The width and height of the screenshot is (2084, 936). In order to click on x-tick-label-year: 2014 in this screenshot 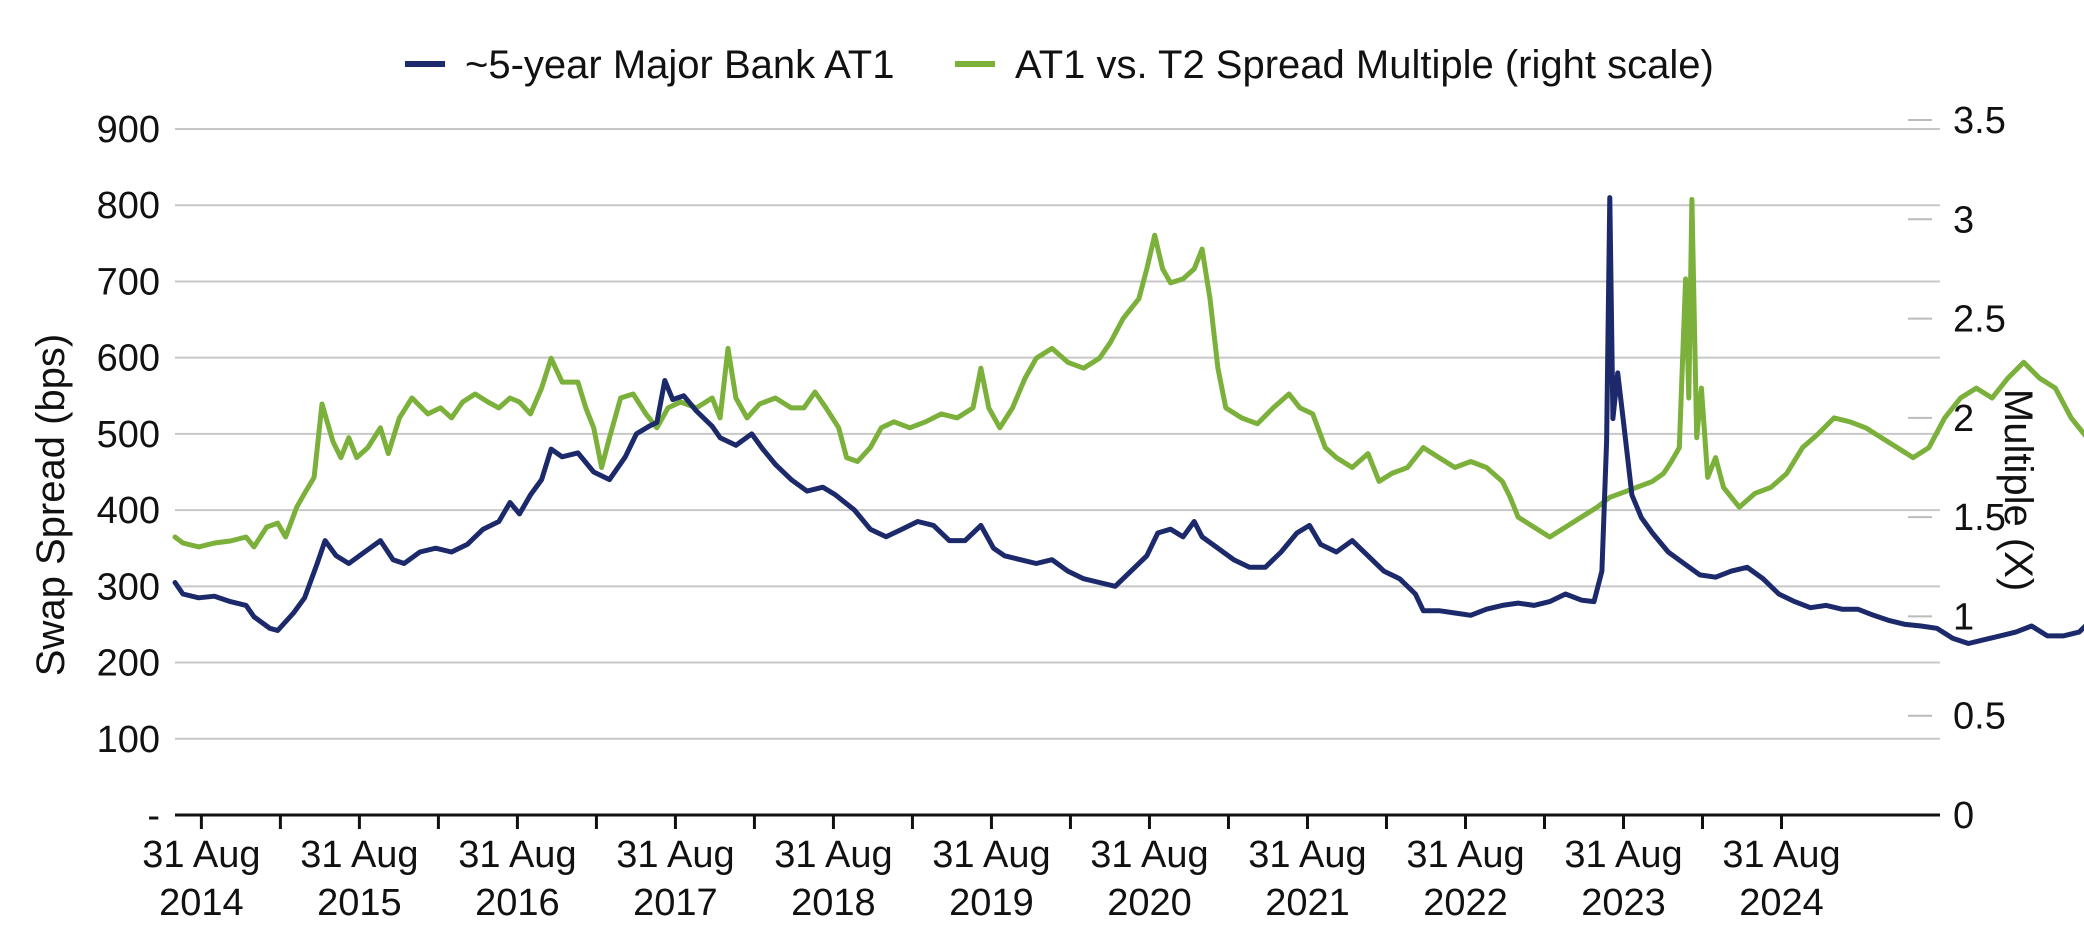, I will do `click(201, 903)`.